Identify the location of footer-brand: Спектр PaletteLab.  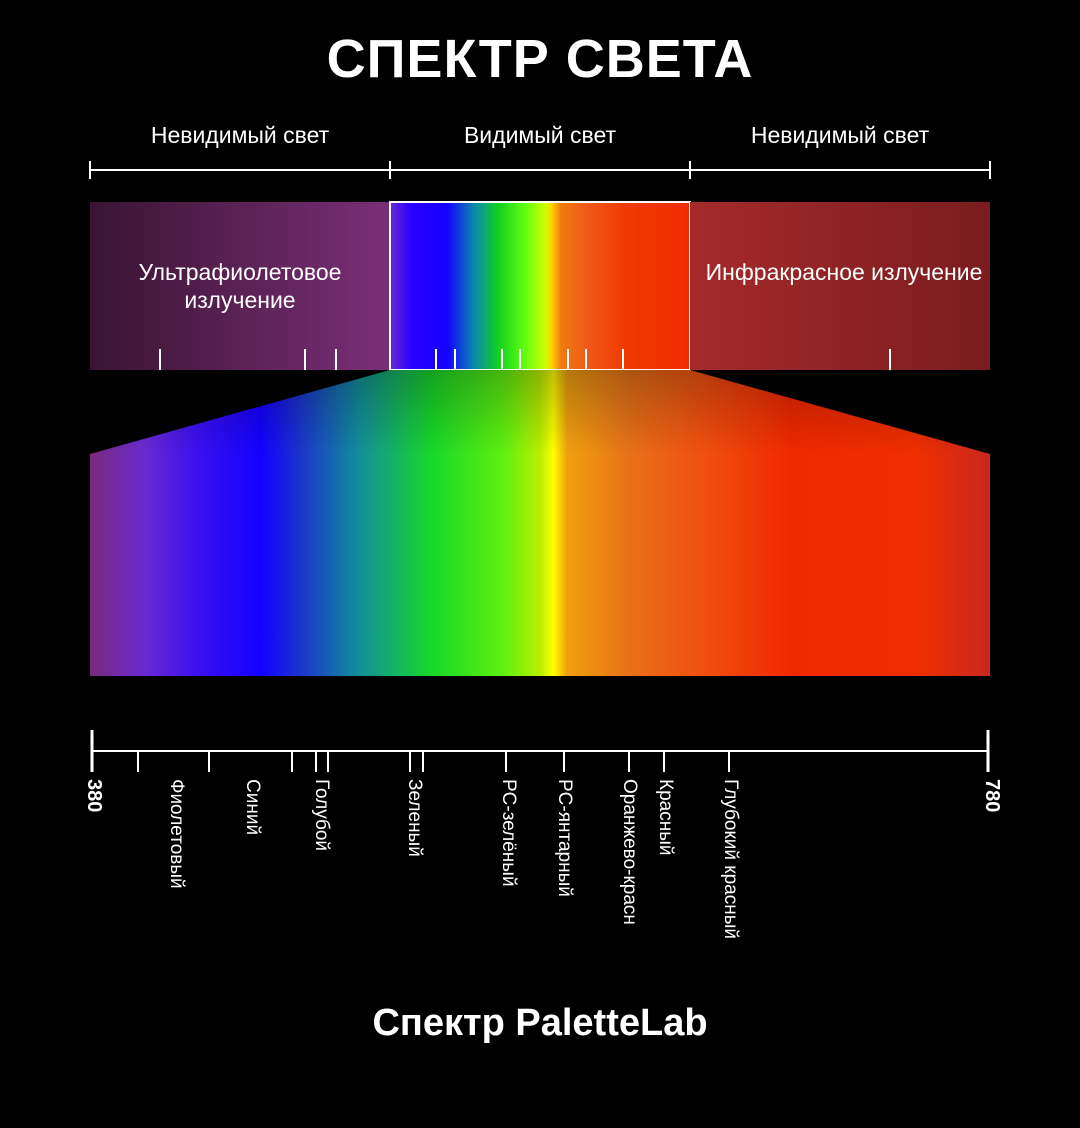
(540, 1023).